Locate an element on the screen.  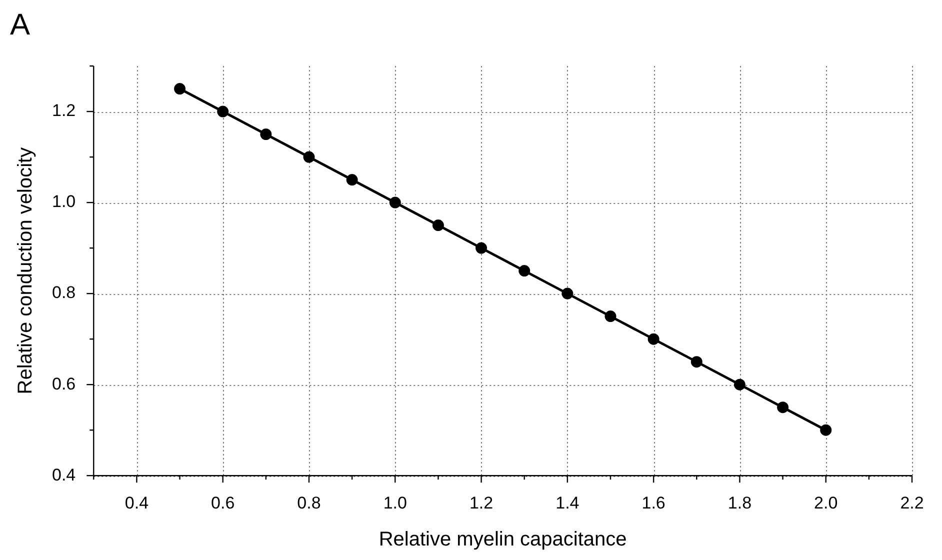
x-tick-label: 0.4 is located at coordinates (136, 502).